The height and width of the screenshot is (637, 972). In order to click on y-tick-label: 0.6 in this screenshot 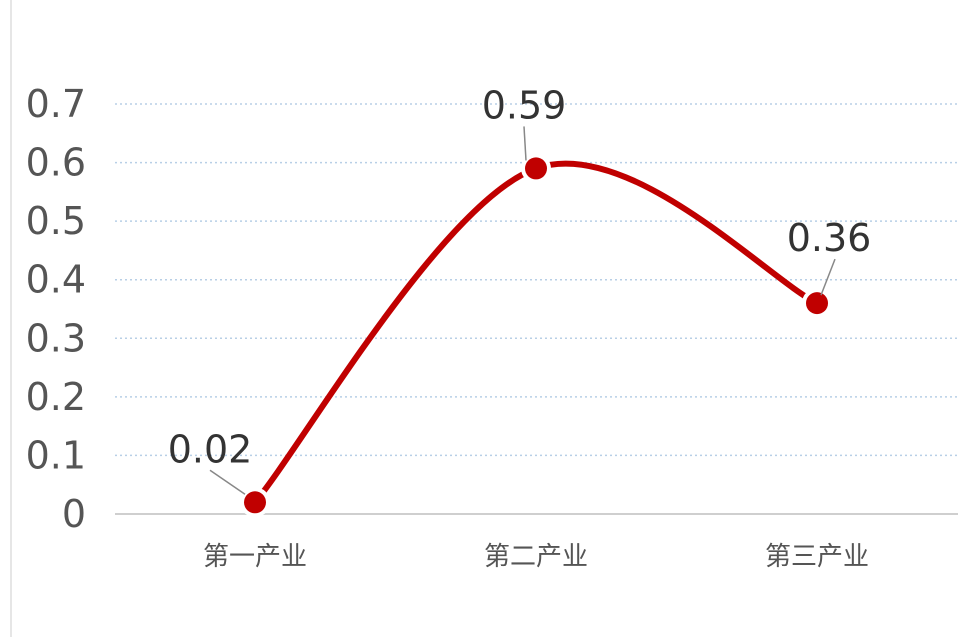, I will do `click(56, 163)`.